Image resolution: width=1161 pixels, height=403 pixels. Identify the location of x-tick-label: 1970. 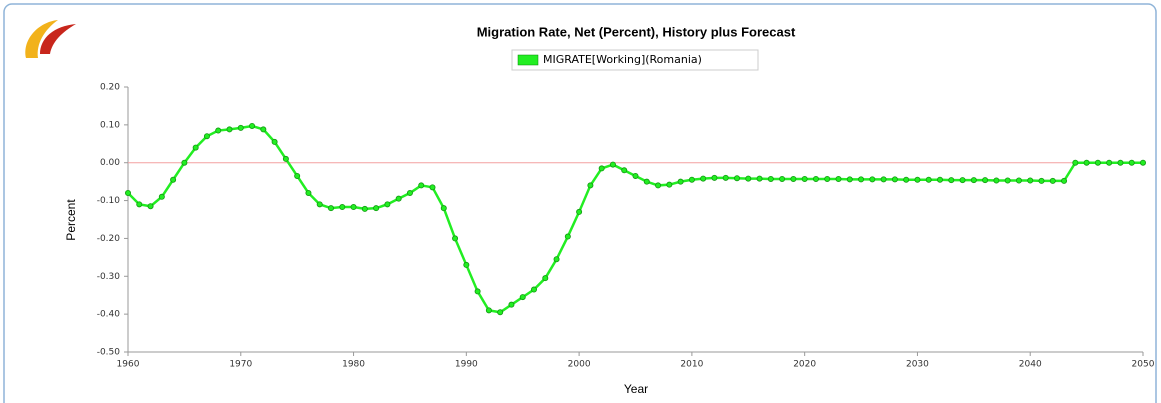
(240, 365).